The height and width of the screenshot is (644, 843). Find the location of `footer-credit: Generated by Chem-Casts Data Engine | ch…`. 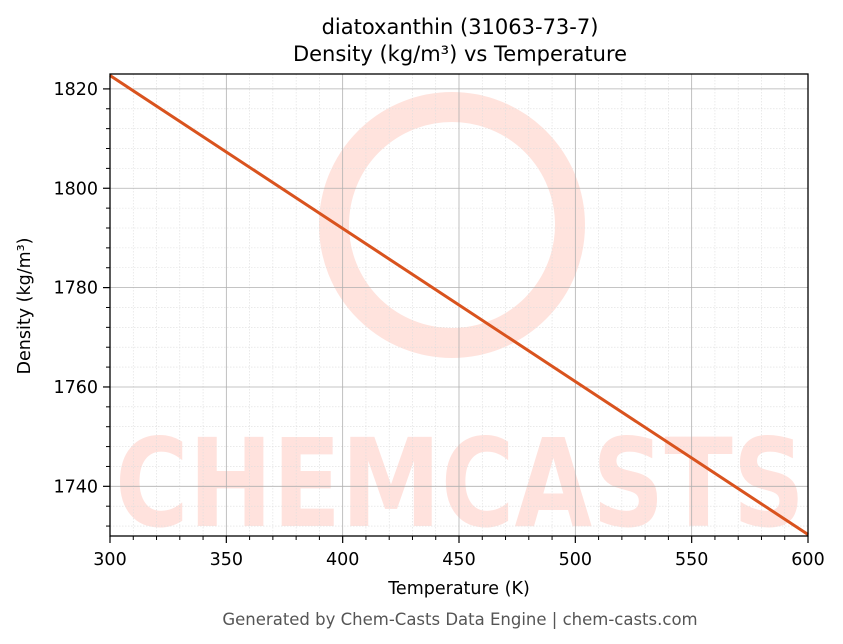

footer-credit: Generated by Chem-Casts Data Engine | ch… is located at coordinates (459, 619).